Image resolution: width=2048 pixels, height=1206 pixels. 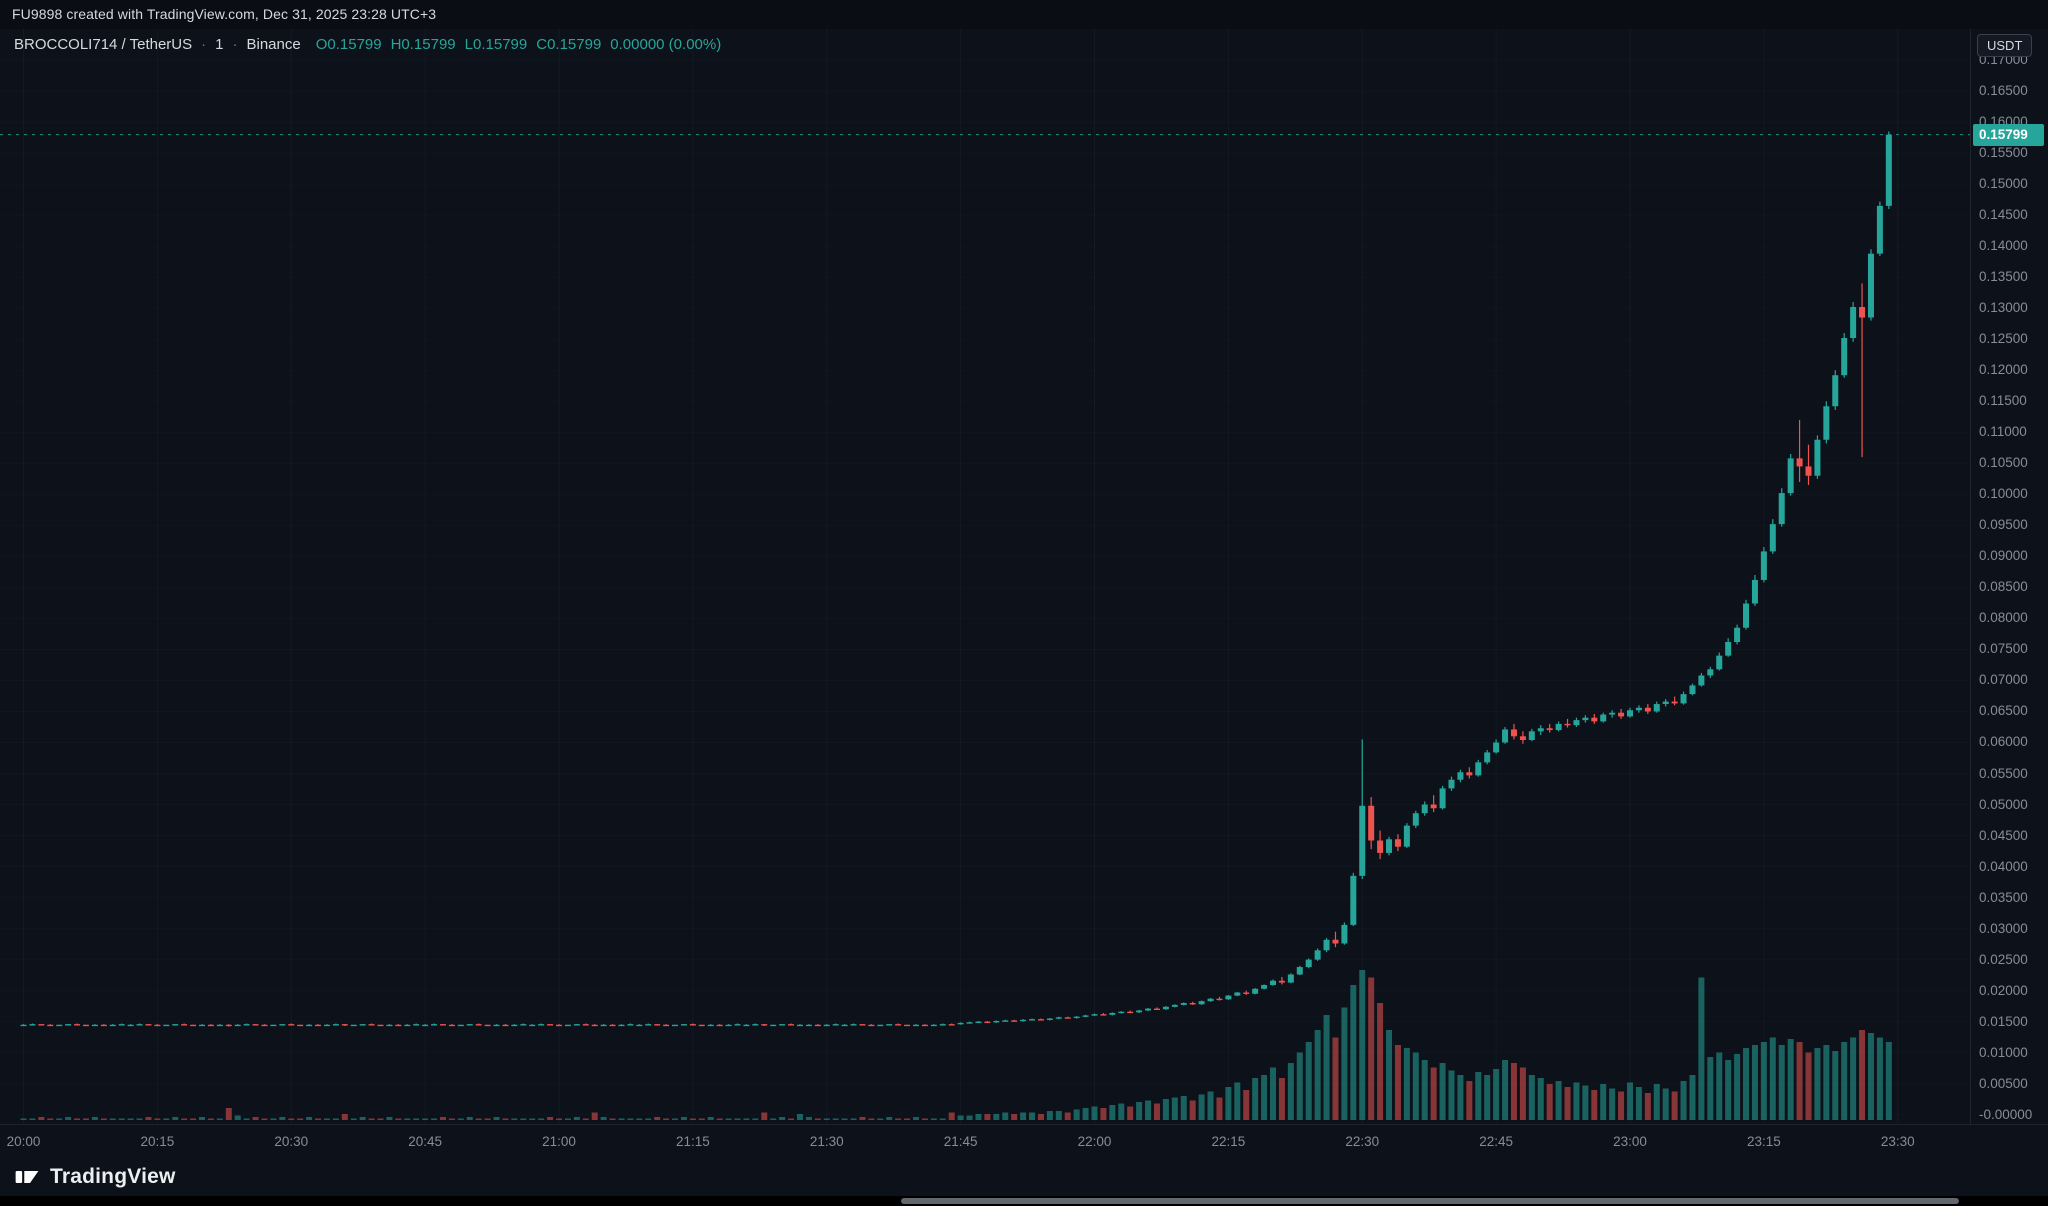 I want to click on interval-label: 1, so click(x=219, y=44).